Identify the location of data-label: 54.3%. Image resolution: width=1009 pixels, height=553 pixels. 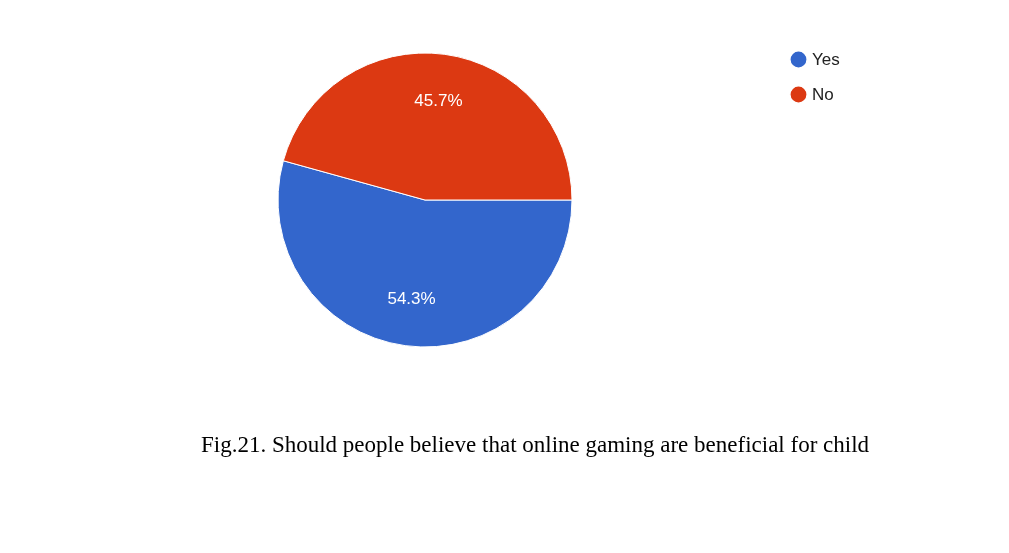
(411, 299).